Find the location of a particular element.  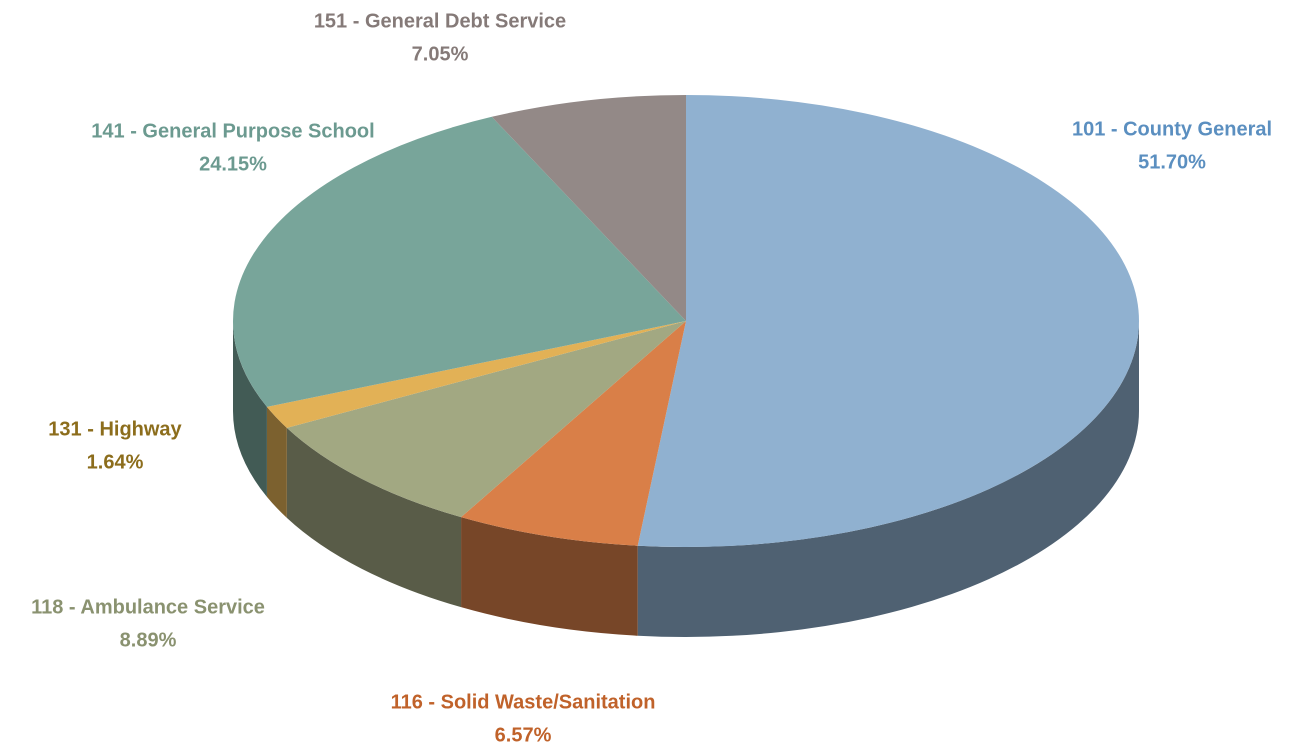

data-label-value: 51.70% is located at coordinates (1172, 162).